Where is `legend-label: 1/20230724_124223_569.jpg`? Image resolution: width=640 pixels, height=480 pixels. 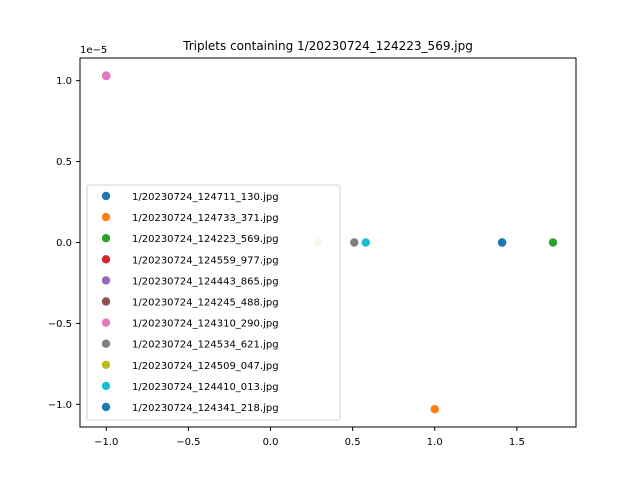 legend-label: 1/20230724_124223_569.jpg is located at coordinates (205, 239).